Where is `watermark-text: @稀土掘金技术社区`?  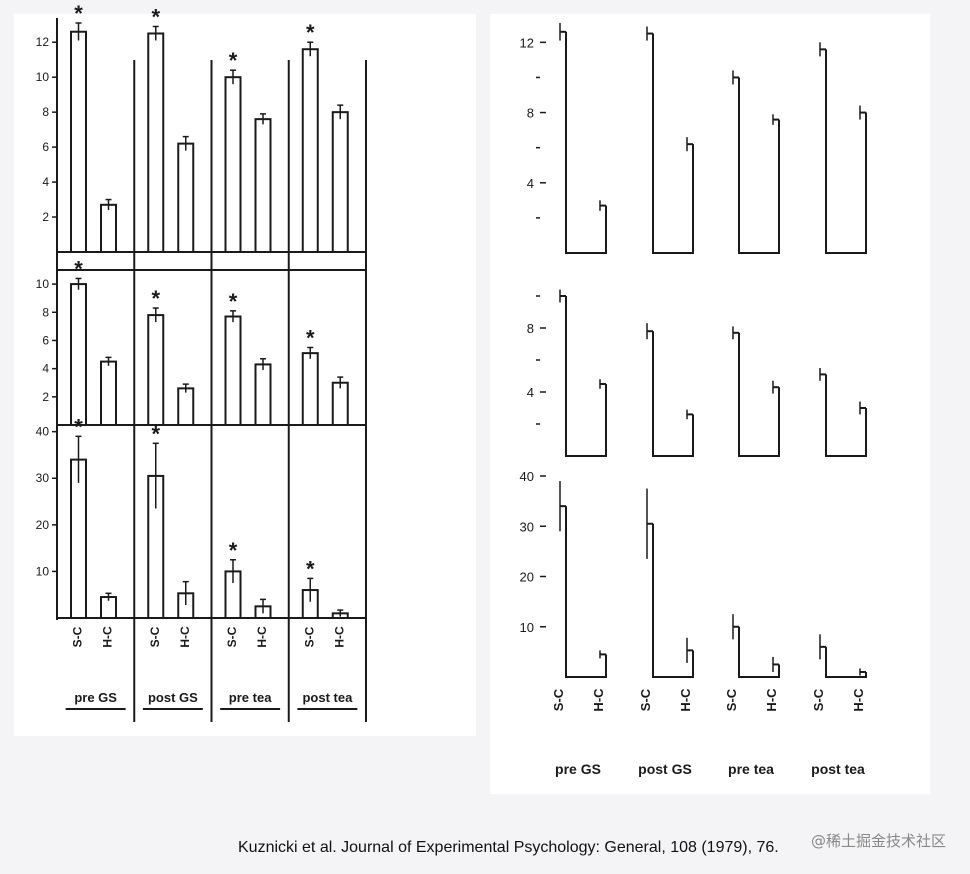
watermark-text: @稀土掘金技术社区 is located at coordinates (878, 841).